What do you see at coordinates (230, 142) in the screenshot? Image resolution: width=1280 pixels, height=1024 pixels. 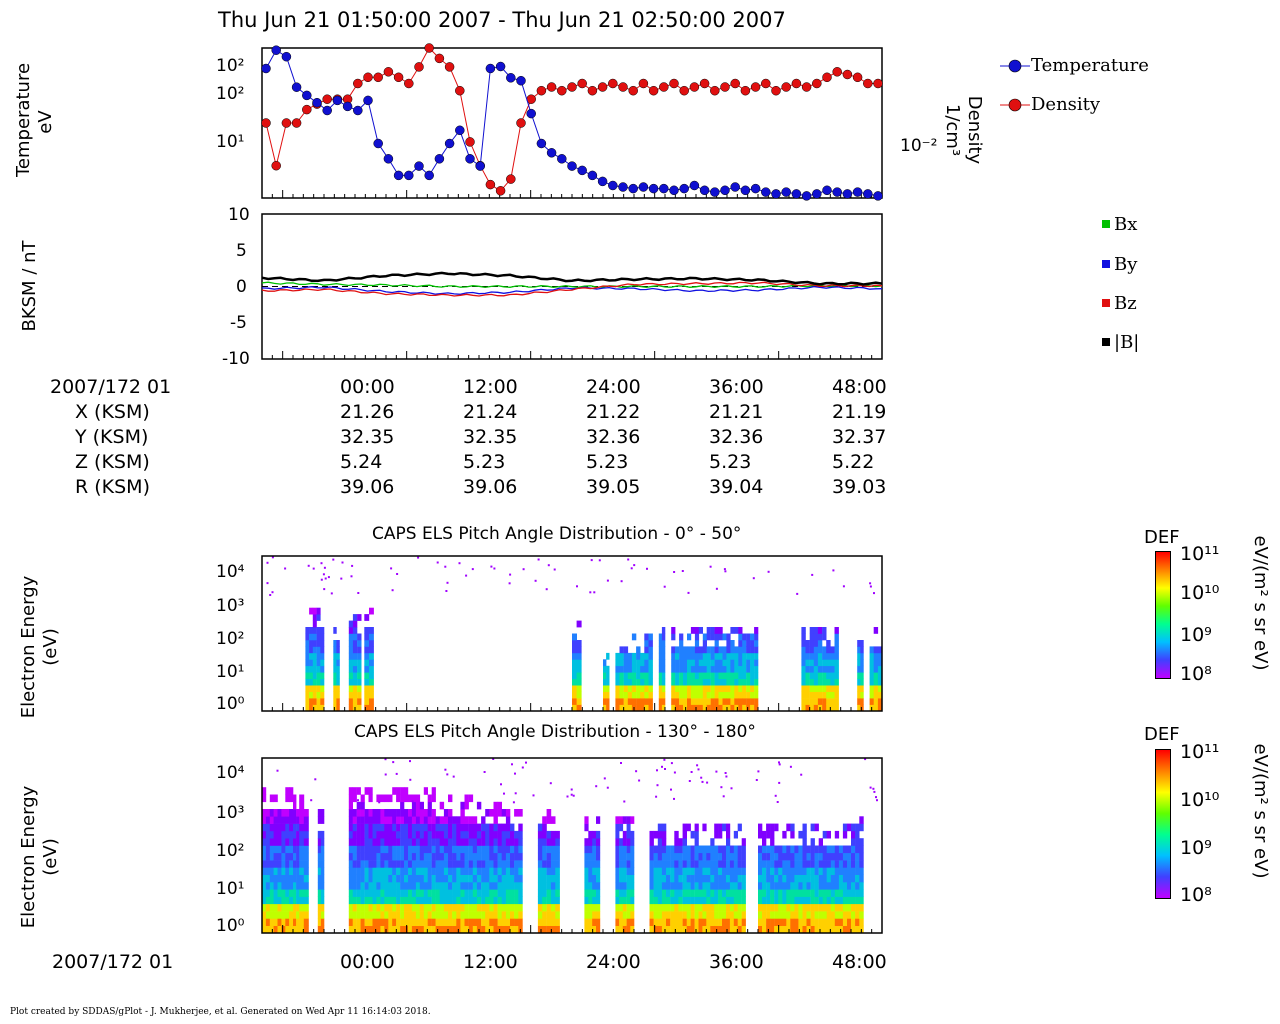 I see `temp-tick-3: 10¹` at bounding box center [230, 142].